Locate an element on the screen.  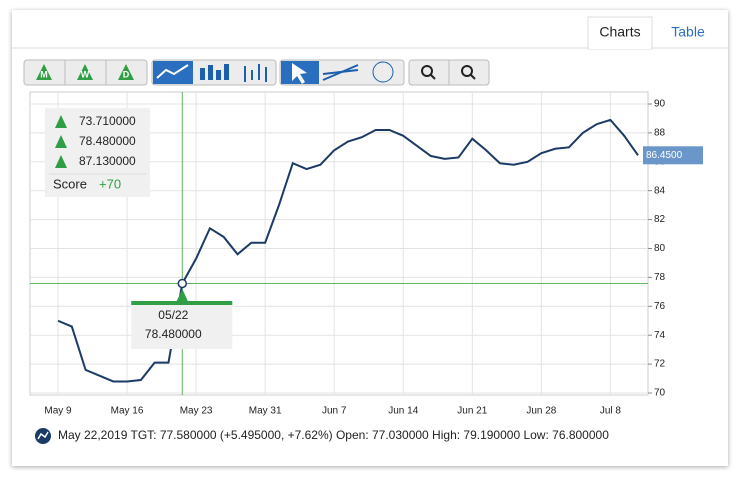
x-tick-label: Jun 7 is located at coordinates (334, 411).